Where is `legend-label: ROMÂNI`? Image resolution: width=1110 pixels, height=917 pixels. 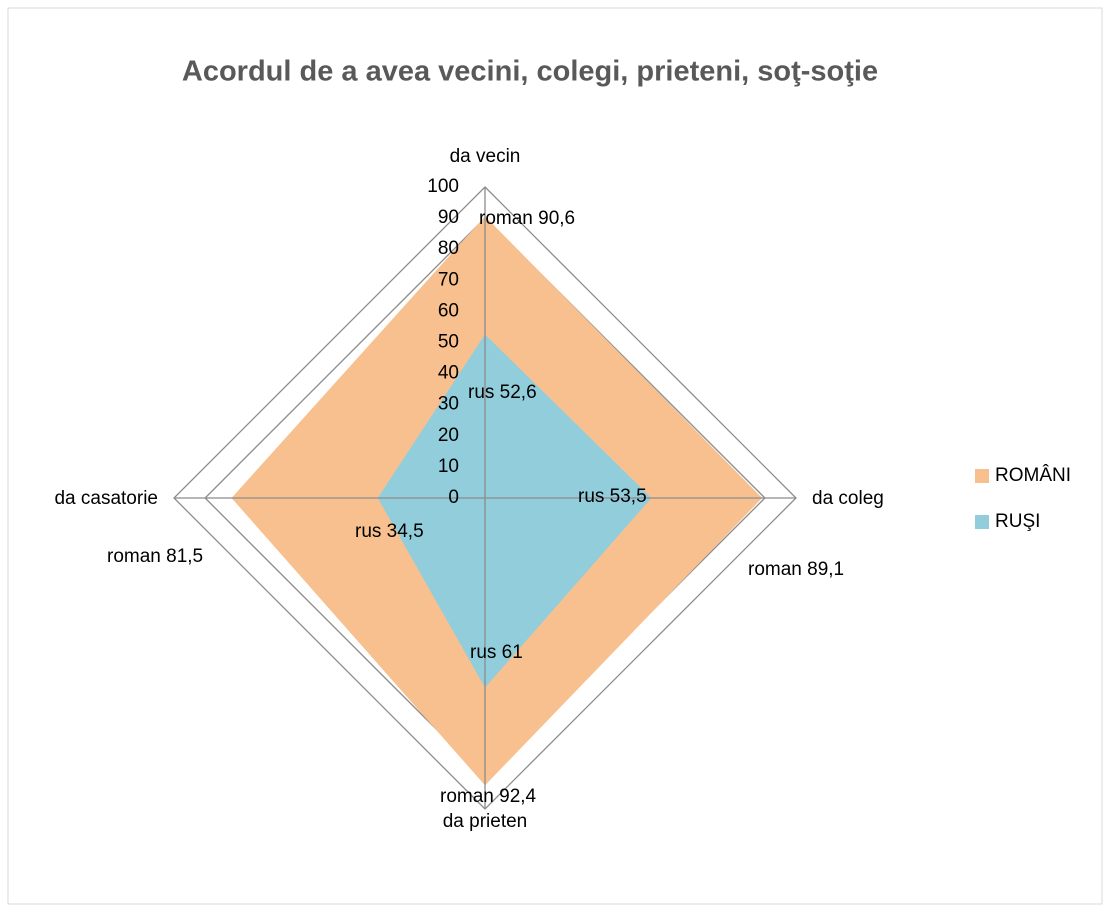
legend-label: ROMÂNI is located at coordinates (1033, 475).